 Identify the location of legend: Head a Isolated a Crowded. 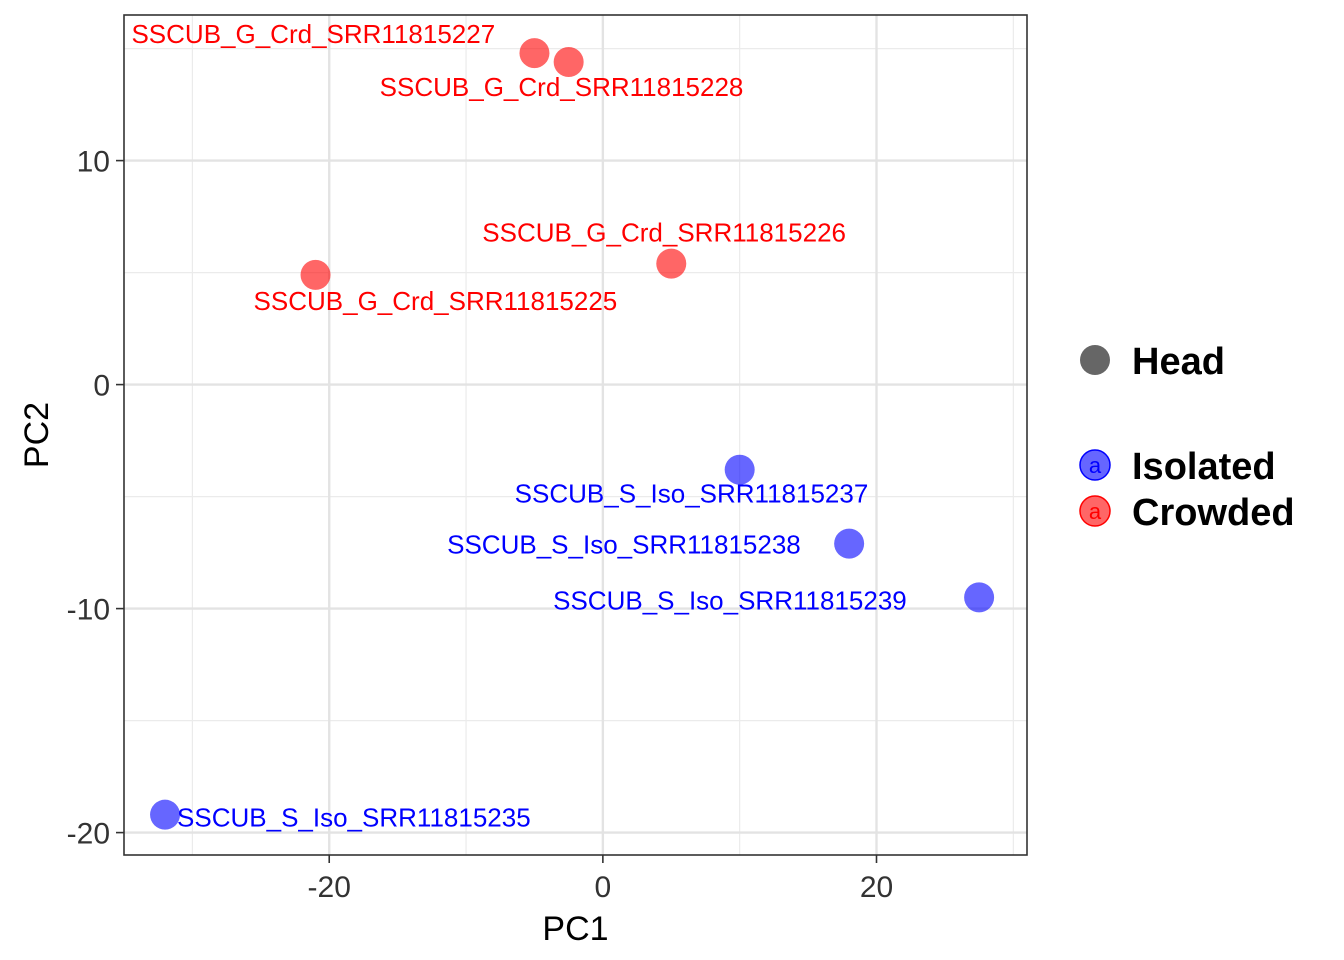
(1187, 437).